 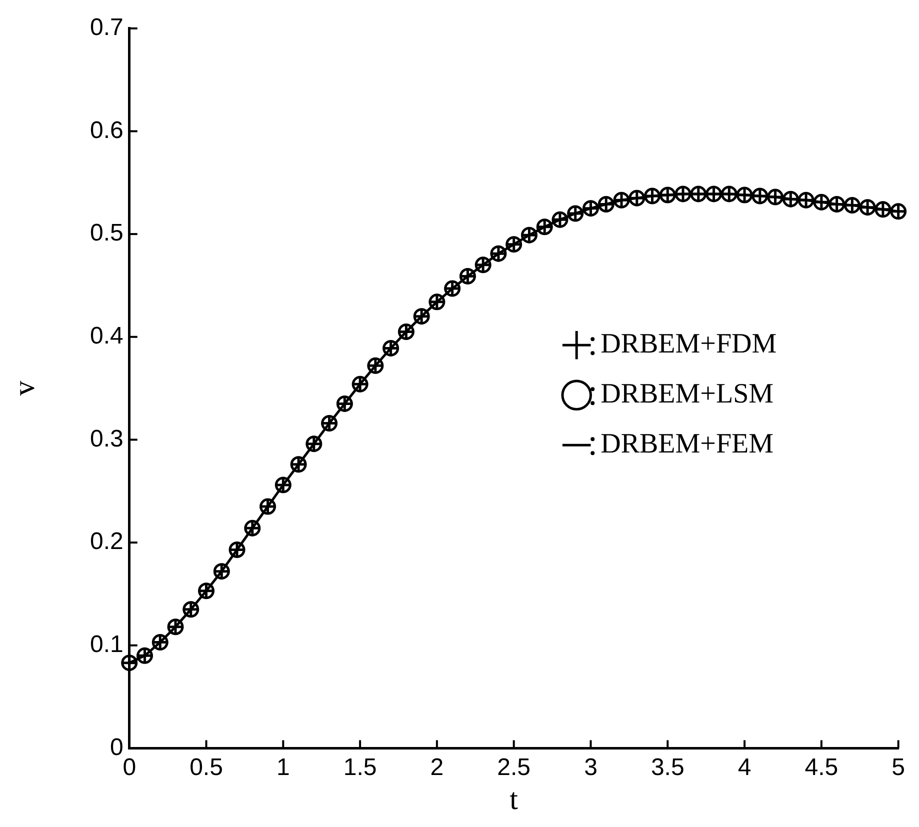 What do you see at coordinates (514, 799) in the screenshot?
I see `x-axis-title: t` at bounding box center [514, 799].